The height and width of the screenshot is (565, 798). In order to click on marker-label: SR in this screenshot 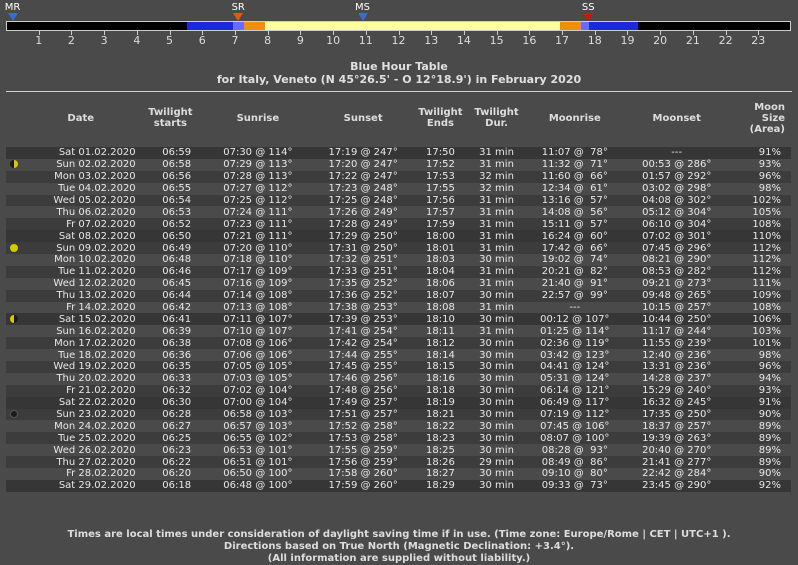, I will do `click(238, 7)`.